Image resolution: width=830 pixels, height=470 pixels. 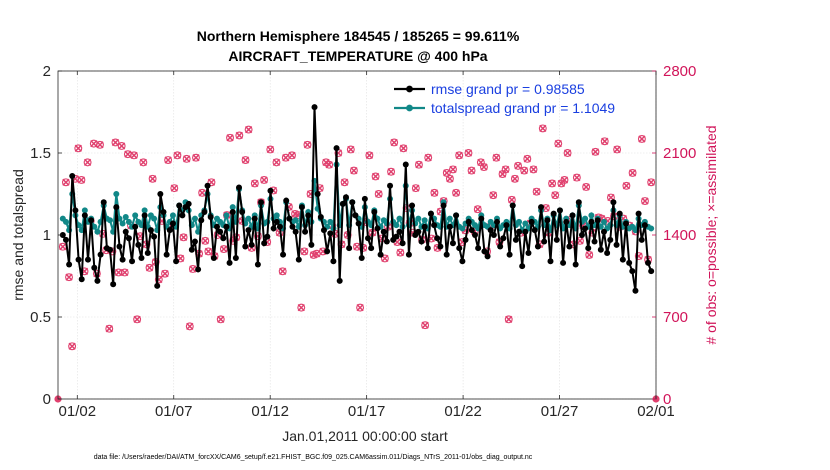 What do you see at coordinates (523, 108) in the screenshot?
I see `legend-spread-label: totalspread grand pr = 1.1049` at bounding box center [523, 108].